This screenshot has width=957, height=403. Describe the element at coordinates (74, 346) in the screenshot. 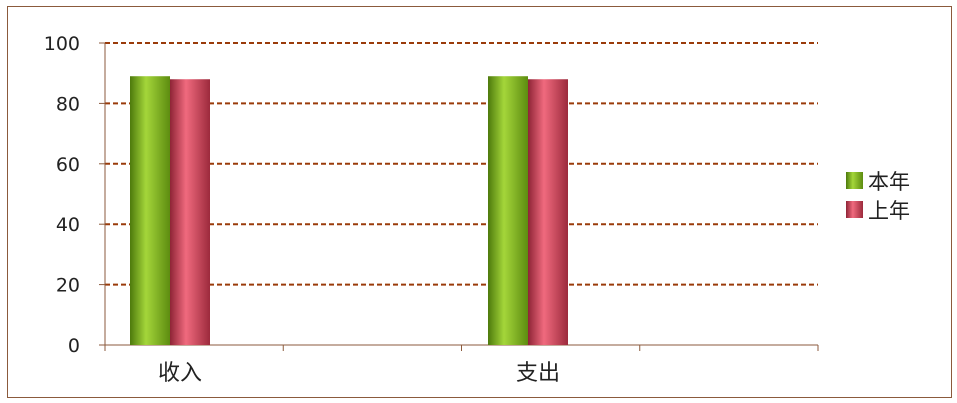

I see `y-tick-label: 0` at that location.